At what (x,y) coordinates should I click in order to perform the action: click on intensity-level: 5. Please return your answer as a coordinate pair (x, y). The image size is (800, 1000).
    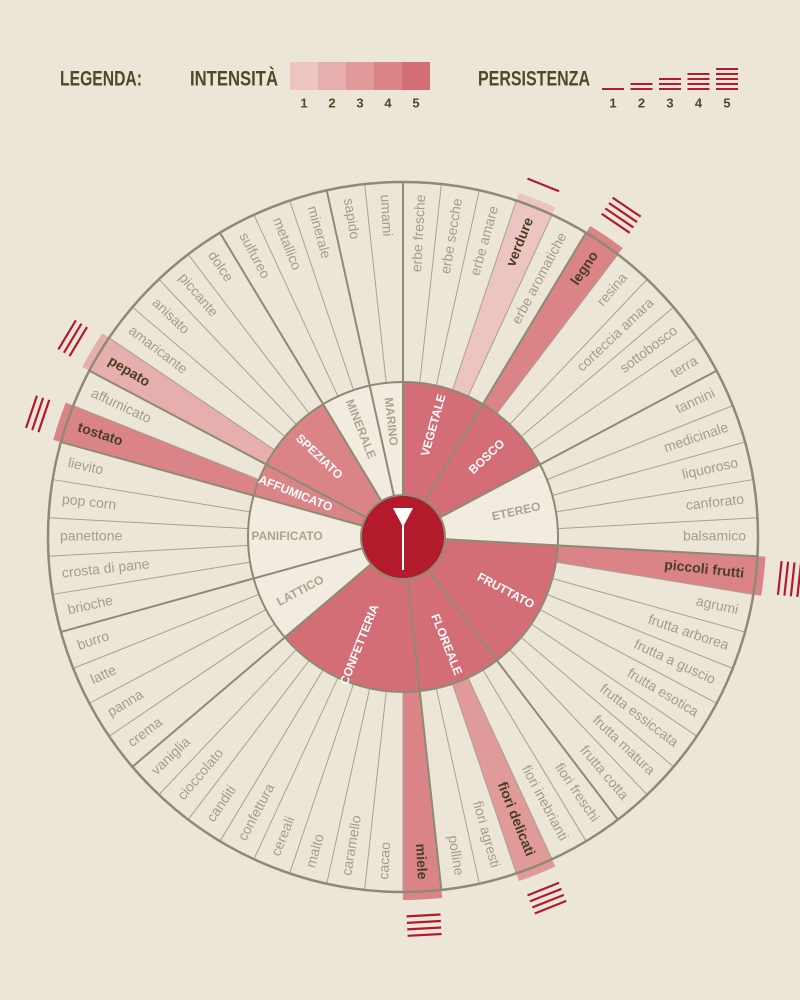
    Looking at the image, I should click on (415, 102).